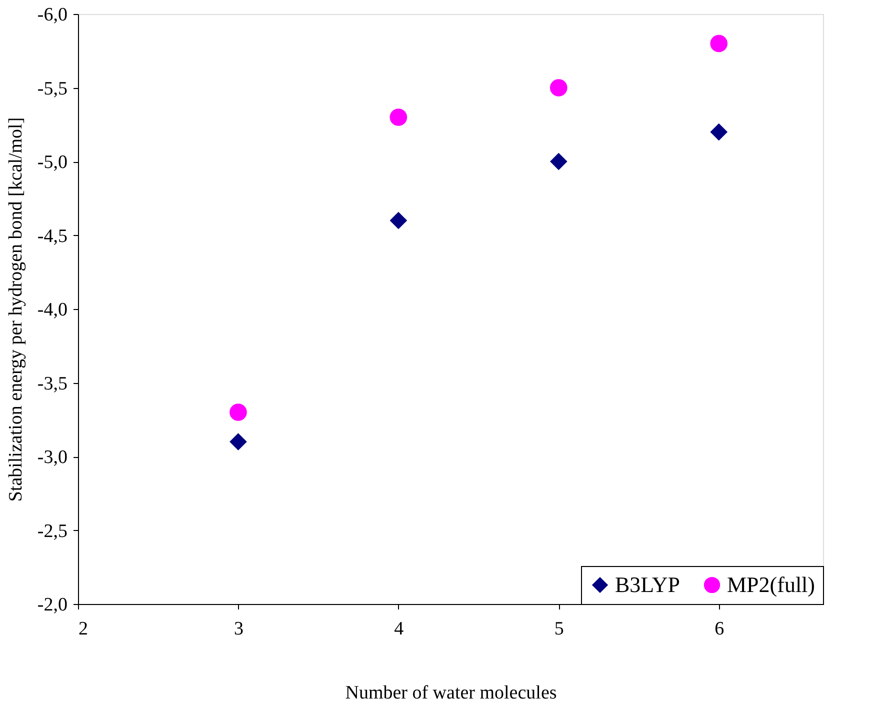  I want to click on y-tick-label: -3,5, so click(52, 383).